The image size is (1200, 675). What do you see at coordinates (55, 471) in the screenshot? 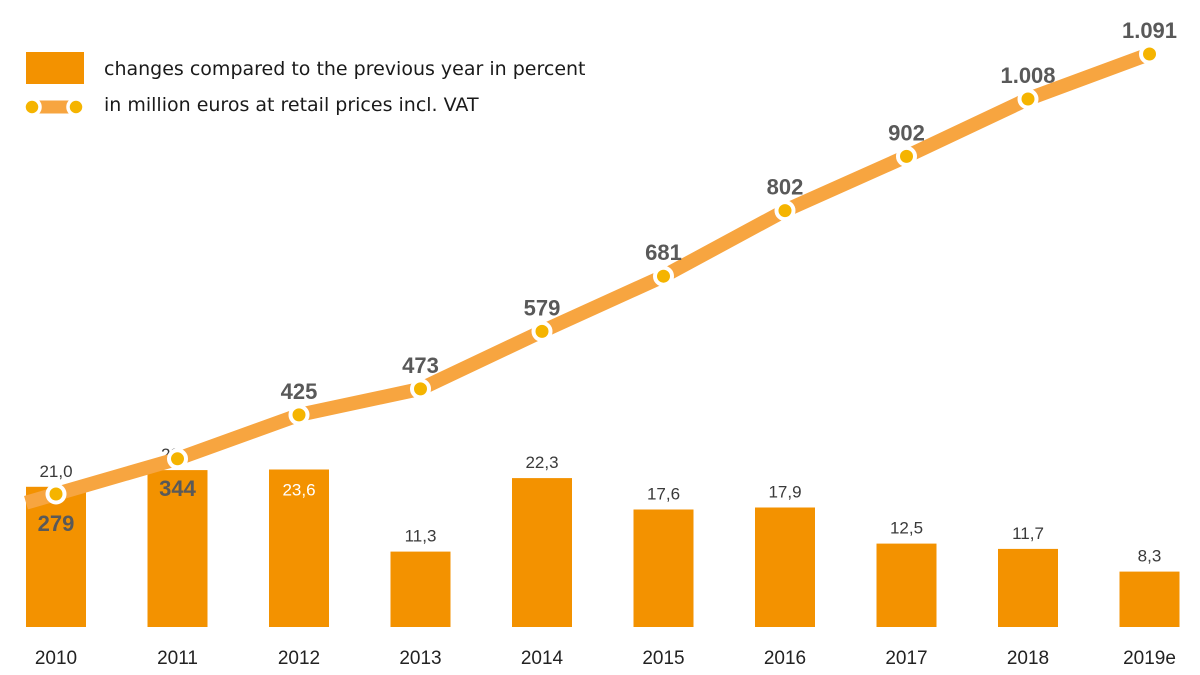
I see `bar-value-label: 21,0` at bounding box center [55, 471].